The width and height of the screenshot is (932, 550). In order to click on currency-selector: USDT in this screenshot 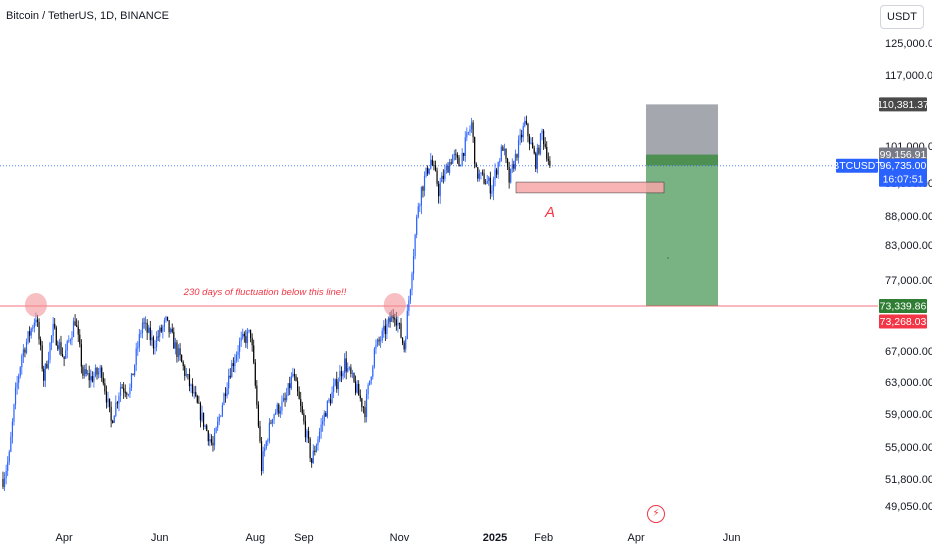, I will do `click(902, 17)`.